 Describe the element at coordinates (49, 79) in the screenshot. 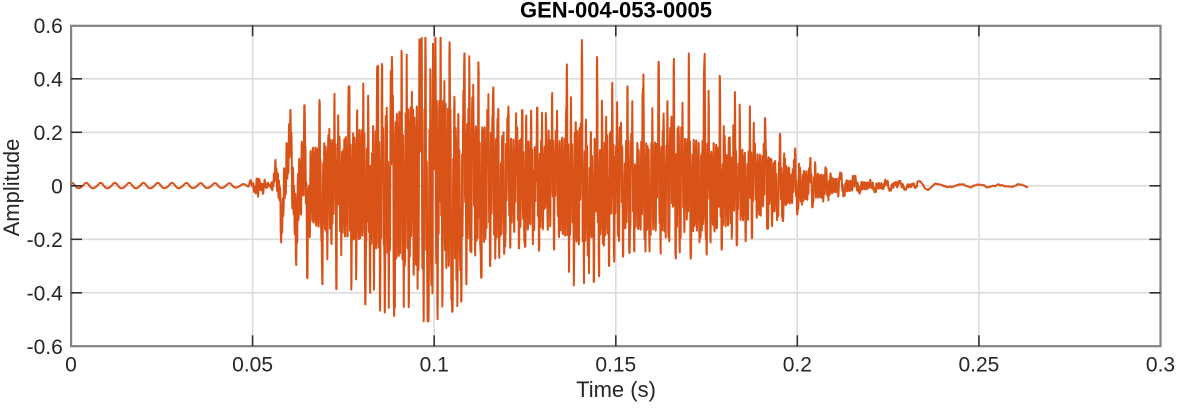

I see `svg-text: 0.4` at that location.